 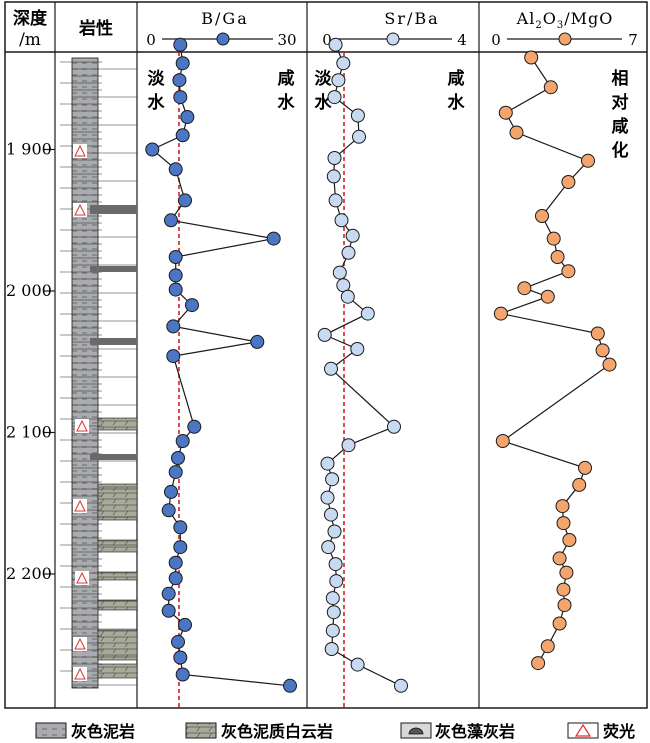 What do you see at coordinates (620, 102) in the screenshot?
I see `svg-text: 对` at bounding box center [620, 102].